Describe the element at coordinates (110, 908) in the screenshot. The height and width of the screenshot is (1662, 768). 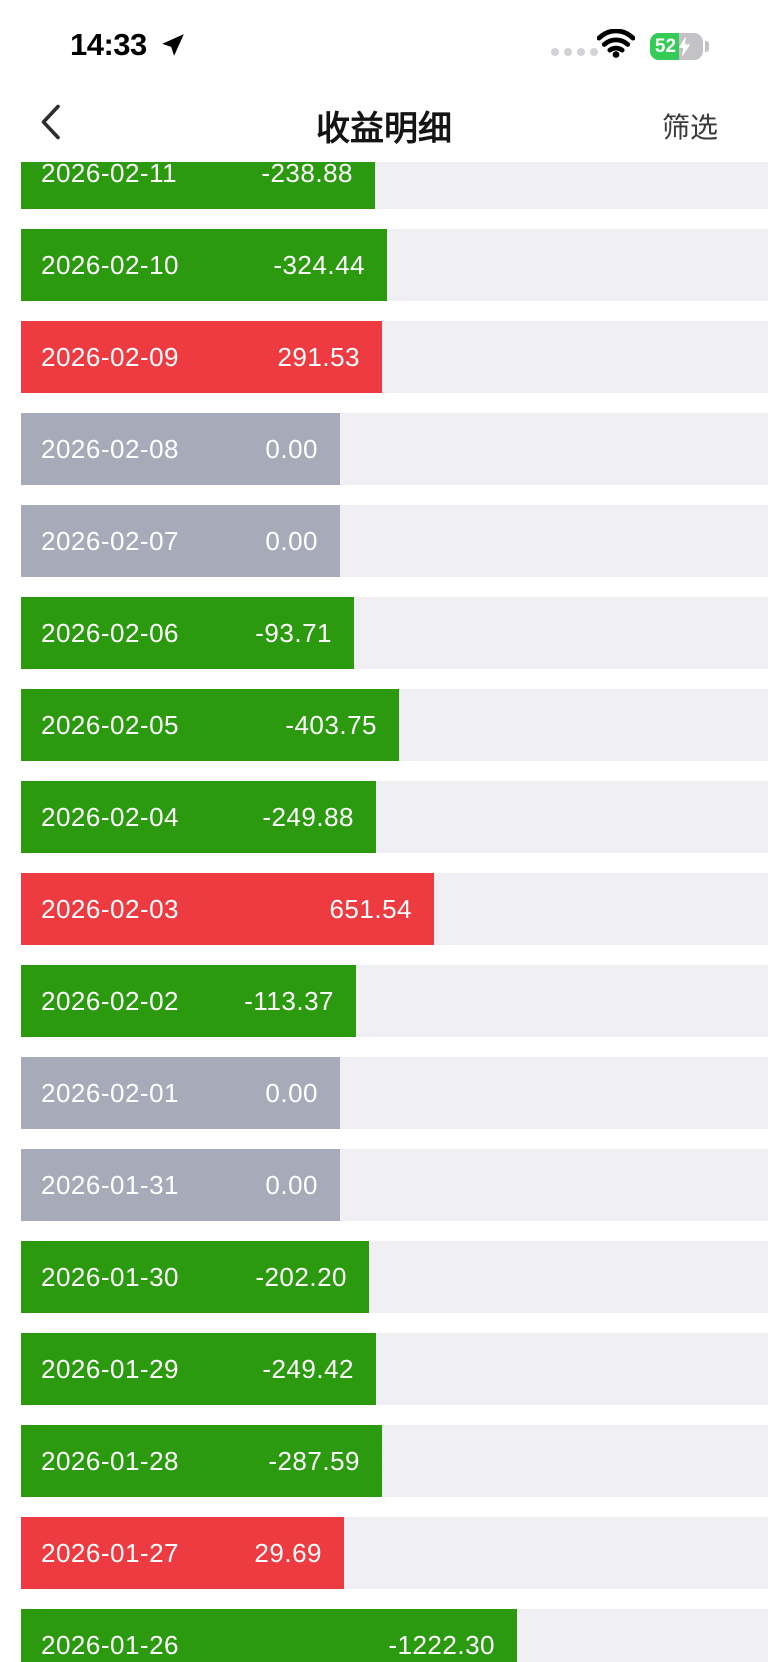
I see `row-date: 2026-02-03` at that location.